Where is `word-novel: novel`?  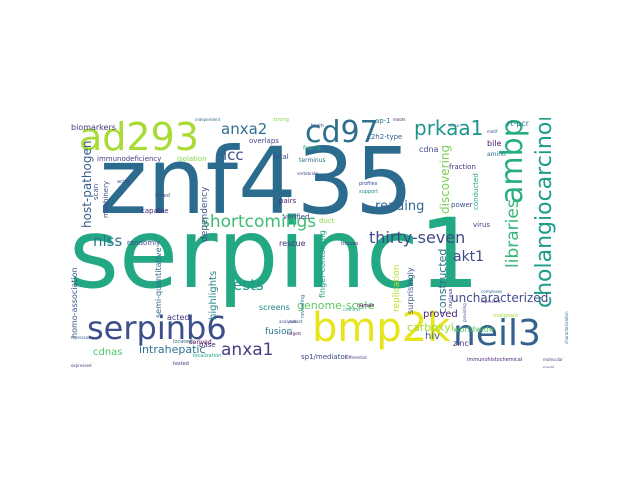
word-novel: novel is located at coordinates (548, 367).